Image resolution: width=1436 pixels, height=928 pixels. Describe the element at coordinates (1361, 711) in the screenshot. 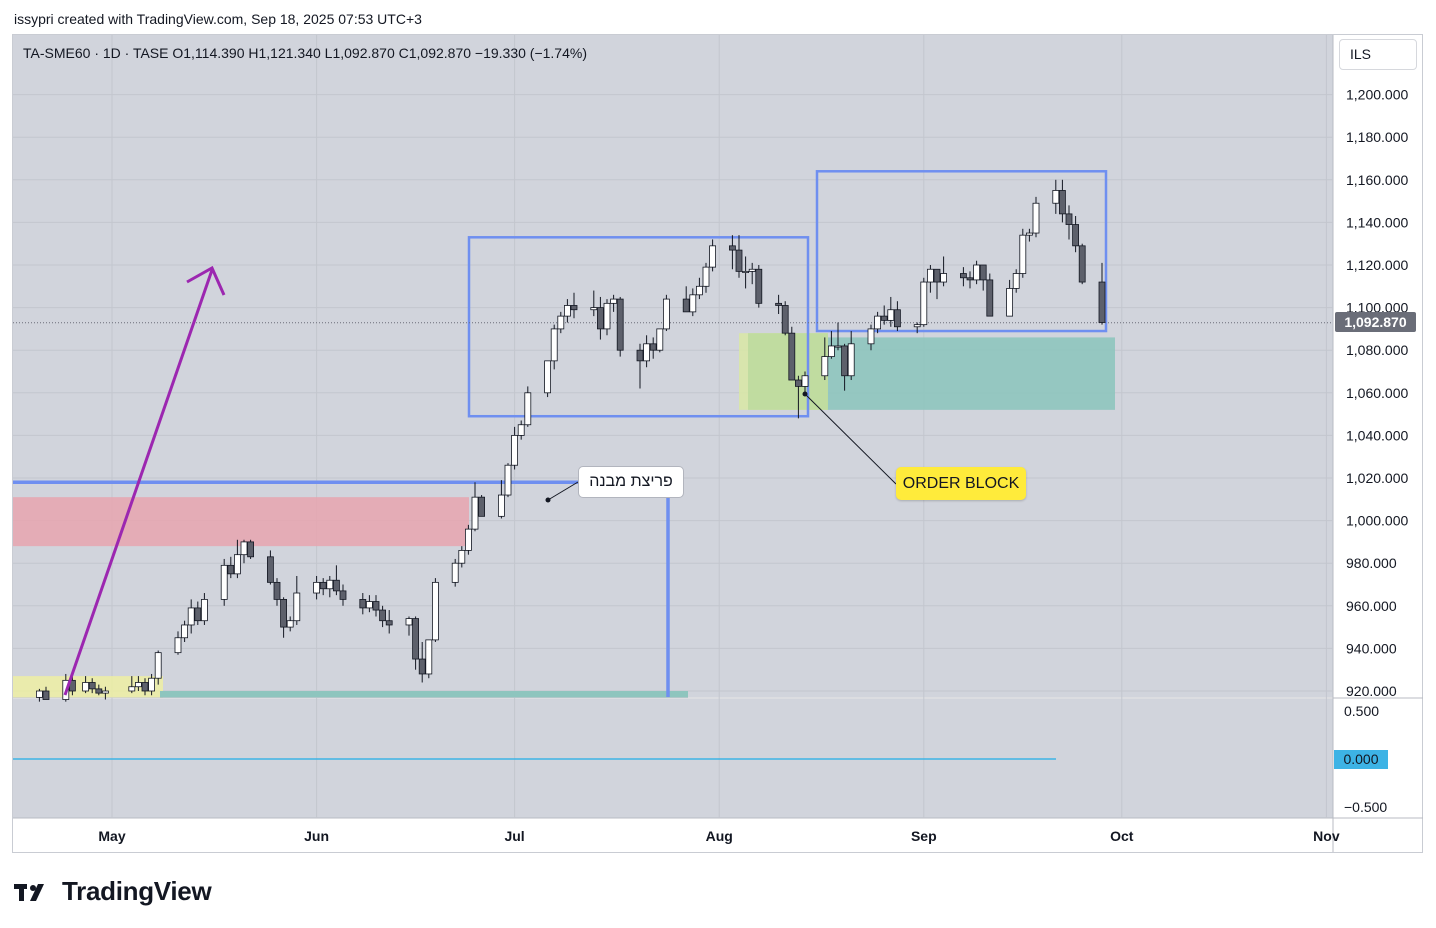

I see `oscillator-tick-label: 0.500` at that location.